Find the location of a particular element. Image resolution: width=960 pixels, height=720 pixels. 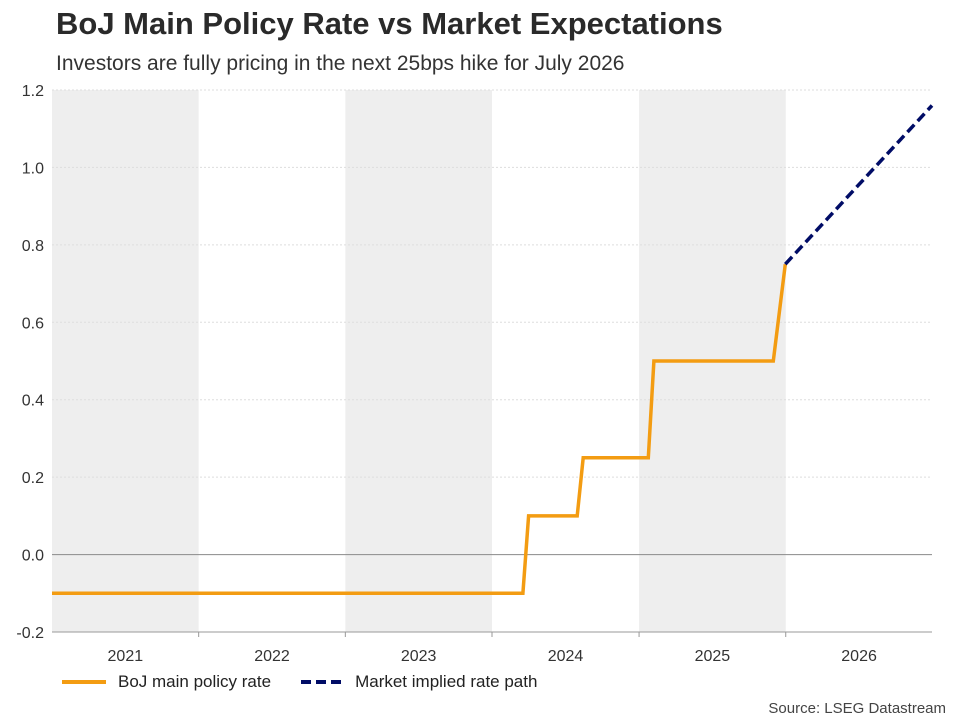

x-tick-label: 2024 is located at coordinates (566, 656).